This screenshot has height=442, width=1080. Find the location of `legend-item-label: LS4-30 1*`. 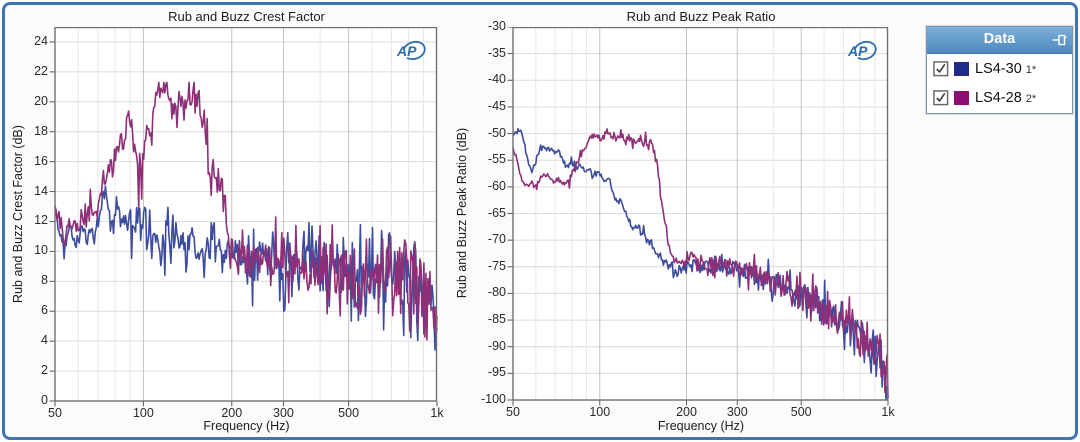

legend-item-label: LS4-30 1* is located at coordinates (1006, 69).